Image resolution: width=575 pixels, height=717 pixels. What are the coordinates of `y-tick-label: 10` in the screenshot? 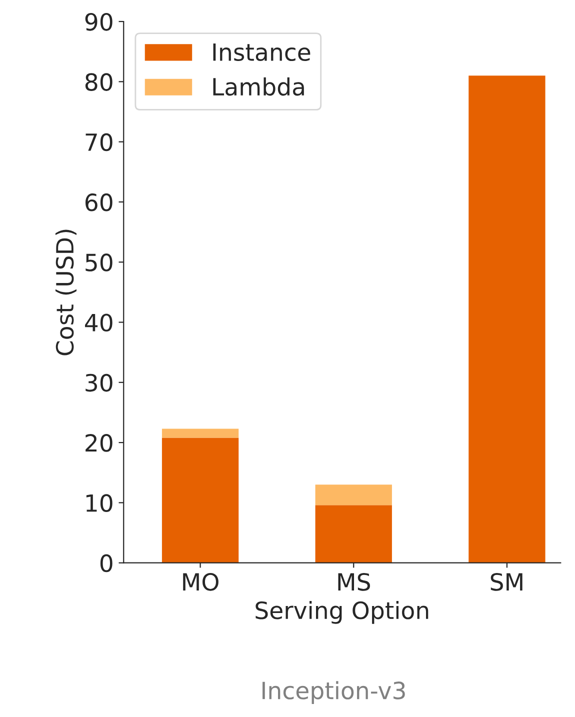 It's located at (99, 503).